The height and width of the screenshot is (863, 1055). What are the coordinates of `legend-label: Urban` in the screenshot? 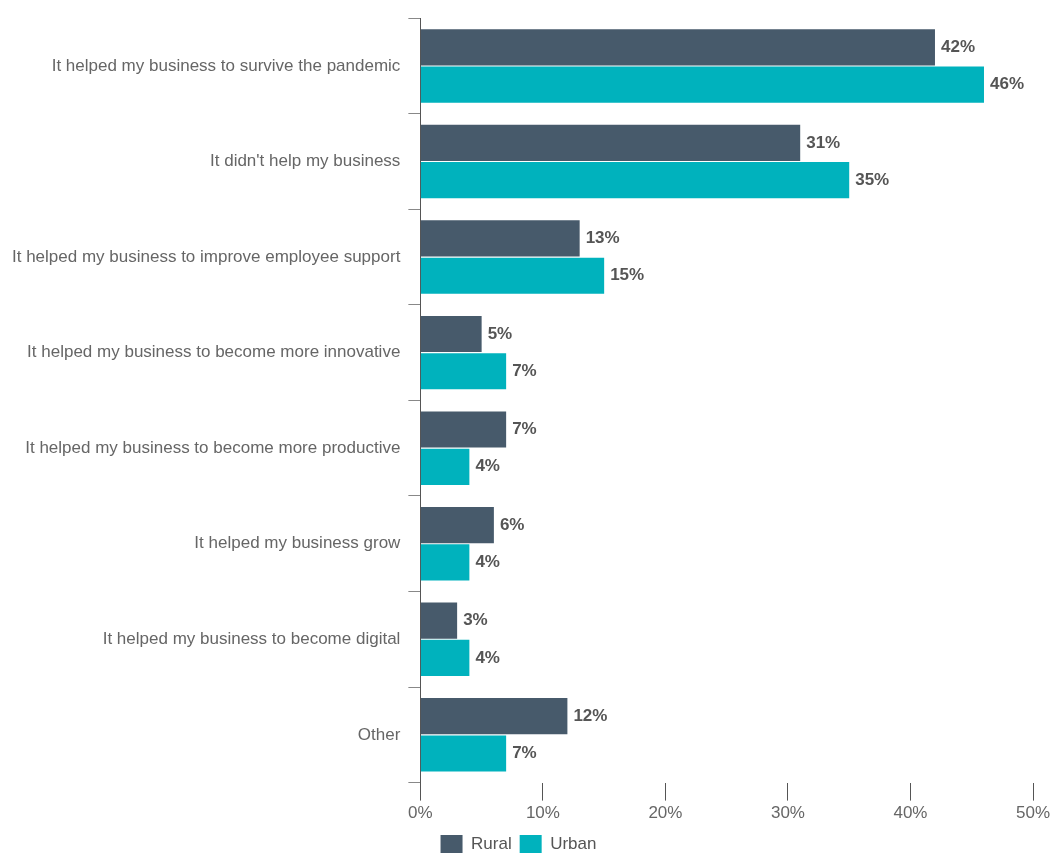 It's located at (573, 843).